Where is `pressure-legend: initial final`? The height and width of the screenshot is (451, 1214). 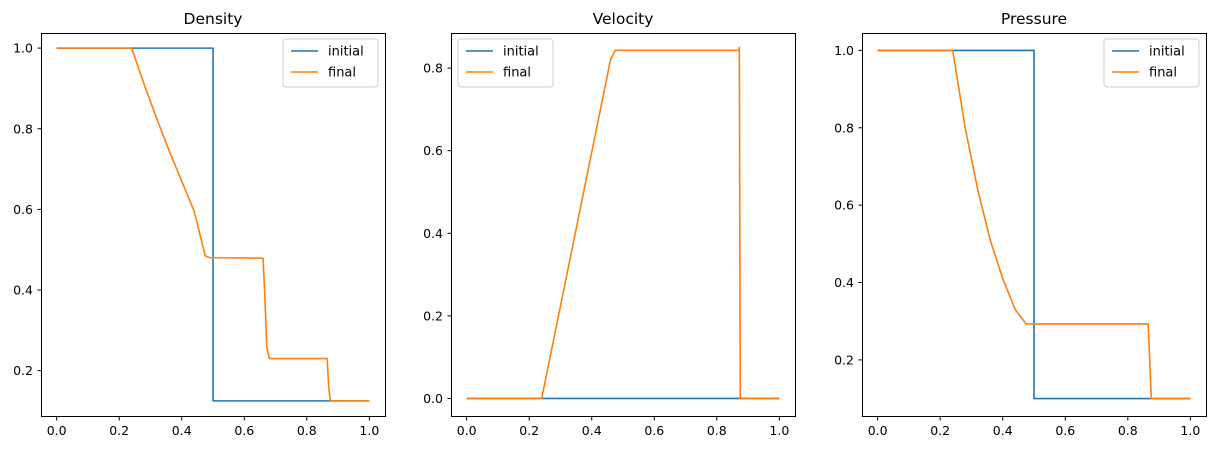
pressure-legend: initial final is located at coordinates (1151, 63).